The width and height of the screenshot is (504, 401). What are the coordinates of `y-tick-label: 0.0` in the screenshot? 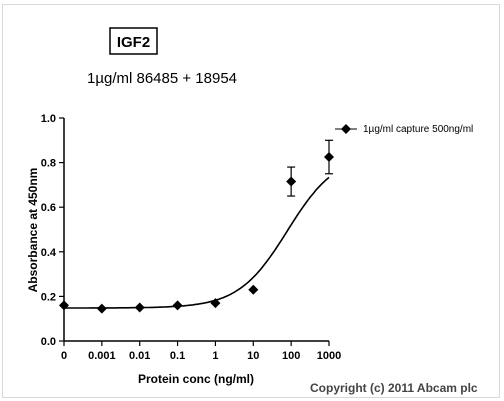 It's located at (48, 342).